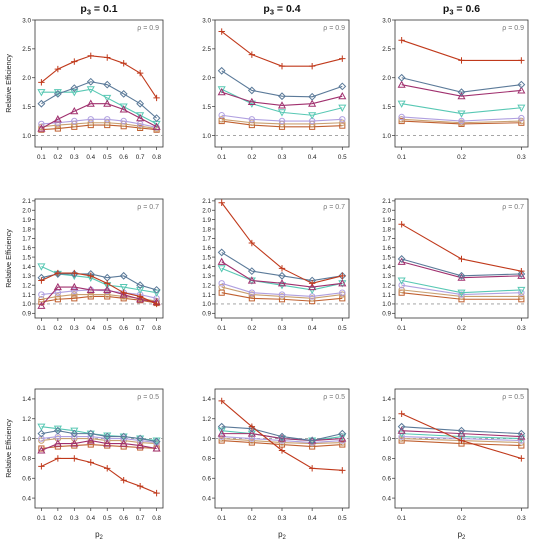 This screenshot has height=550, width=539. I want to click on x-tick-label: 0.5, so click(107, 328).